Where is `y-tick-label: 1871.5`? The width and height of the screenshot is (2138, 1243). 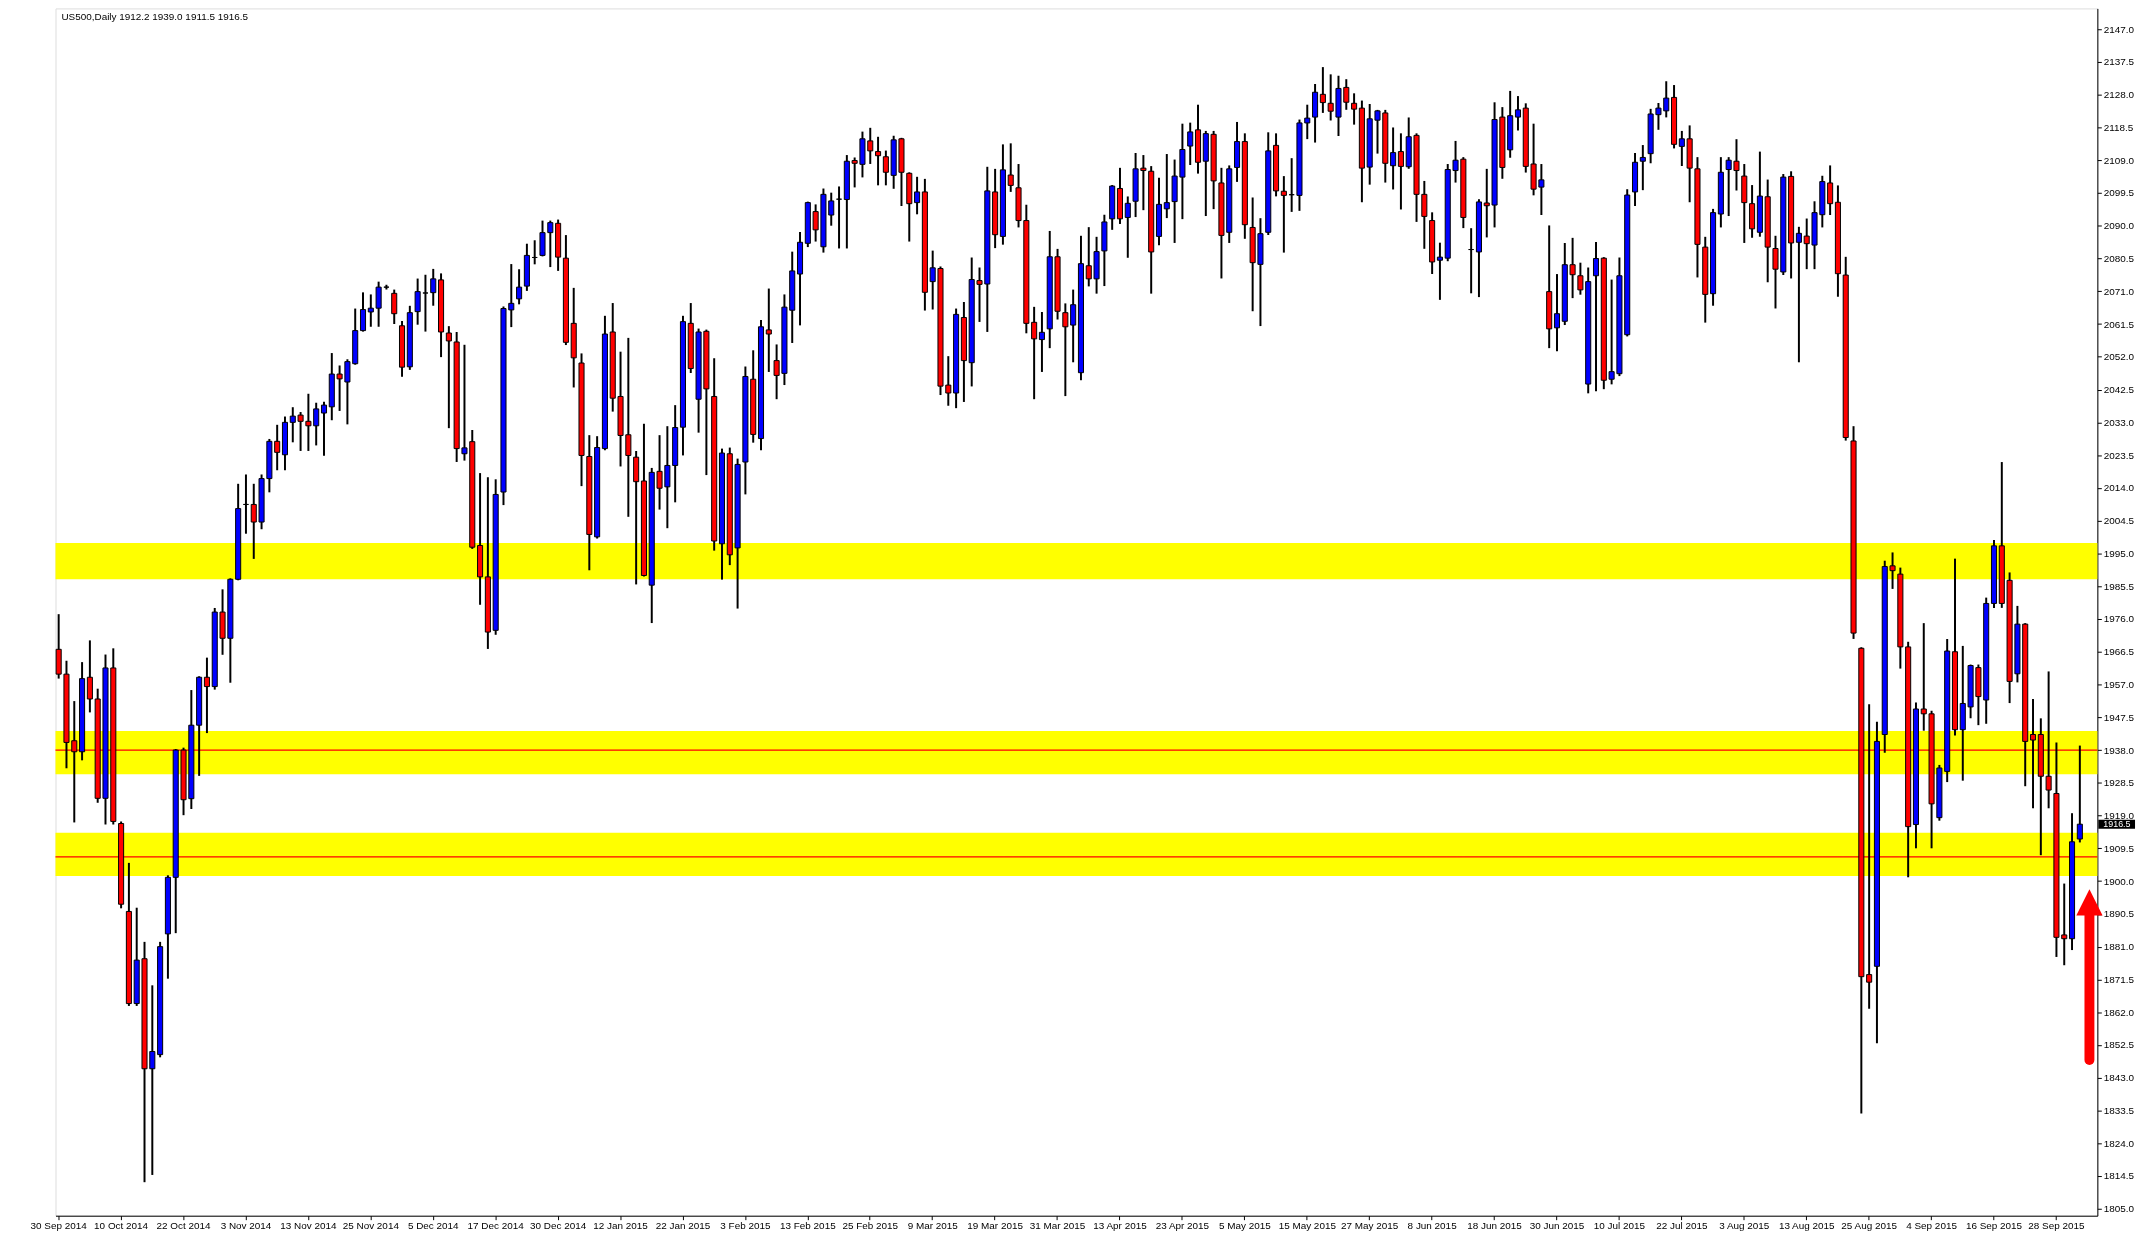 y-tick-label: 1871.5 is located at coordinates (2119, 979).